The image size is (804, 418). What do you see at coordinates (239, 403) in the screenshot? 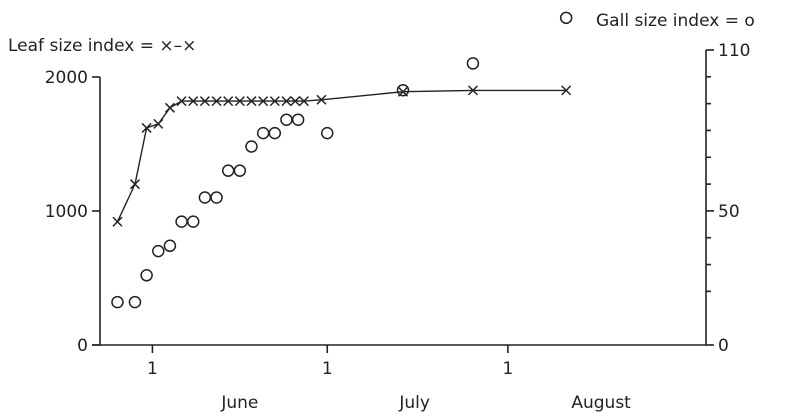
I see `month-label: June` at bounding box center [239, 403].